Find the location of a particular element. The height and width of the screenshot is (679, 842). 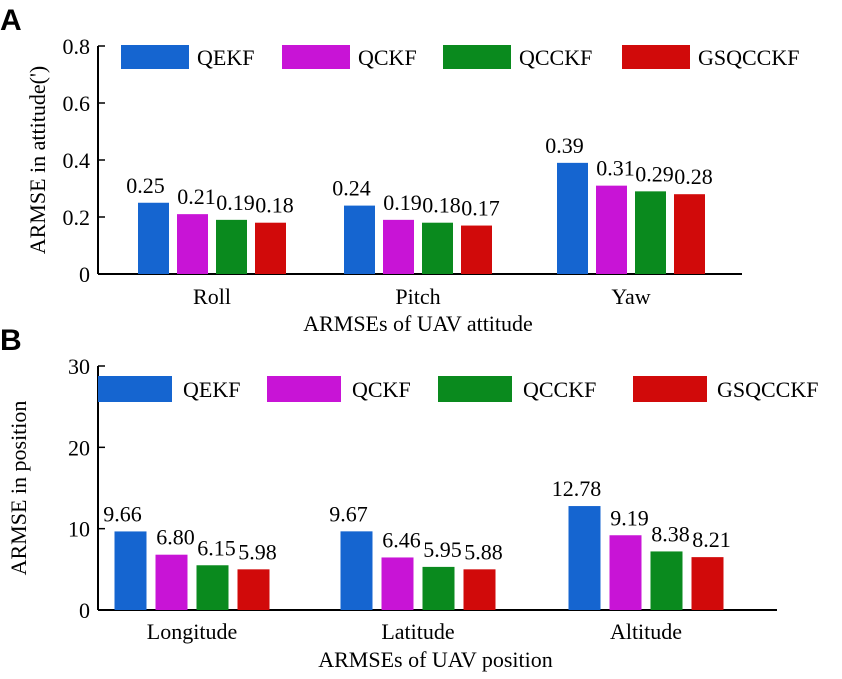

data-label: 9.19 is located at coordinates (629, 517).